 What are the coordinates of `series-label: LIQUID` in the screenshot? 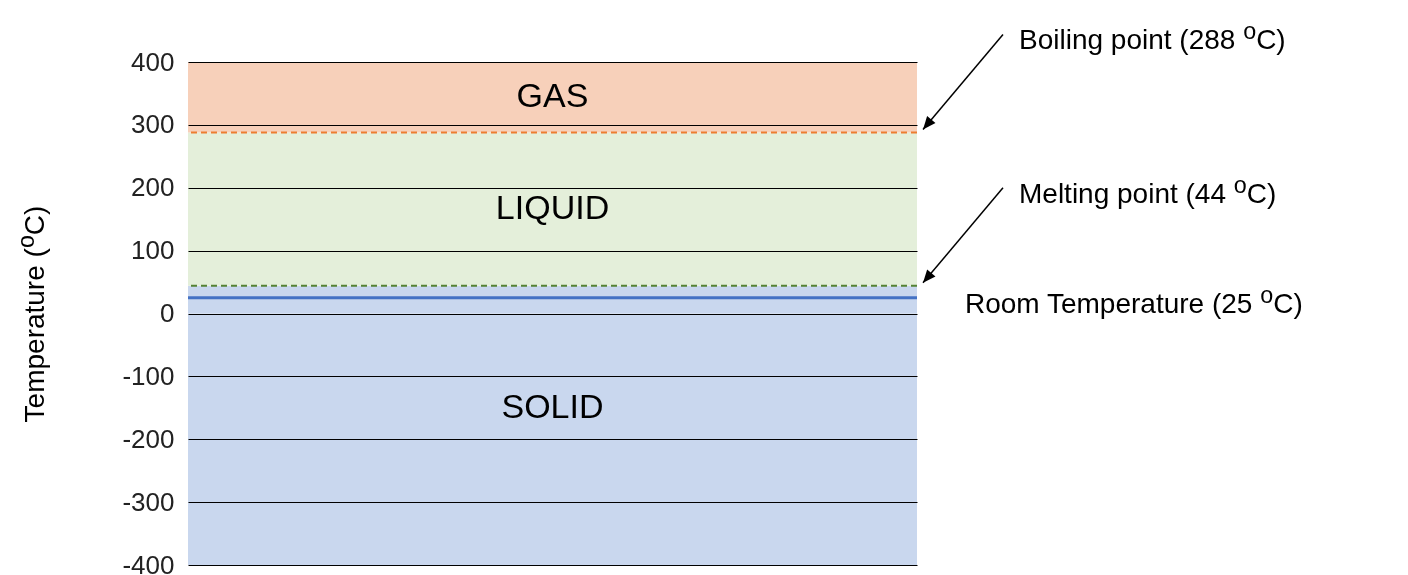 It's located at (552, 207).